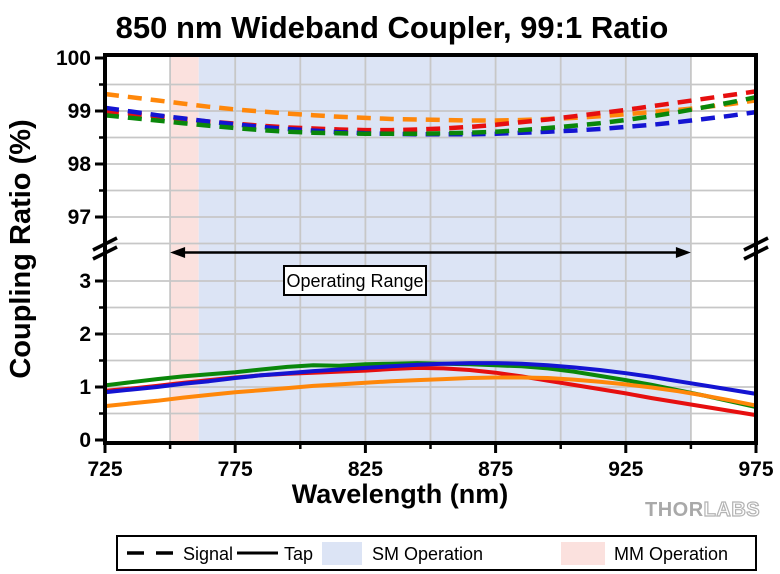  Describe the element at coordinates (755, 469) in the screenshot. I see `x-tick-label: 975` at that location.